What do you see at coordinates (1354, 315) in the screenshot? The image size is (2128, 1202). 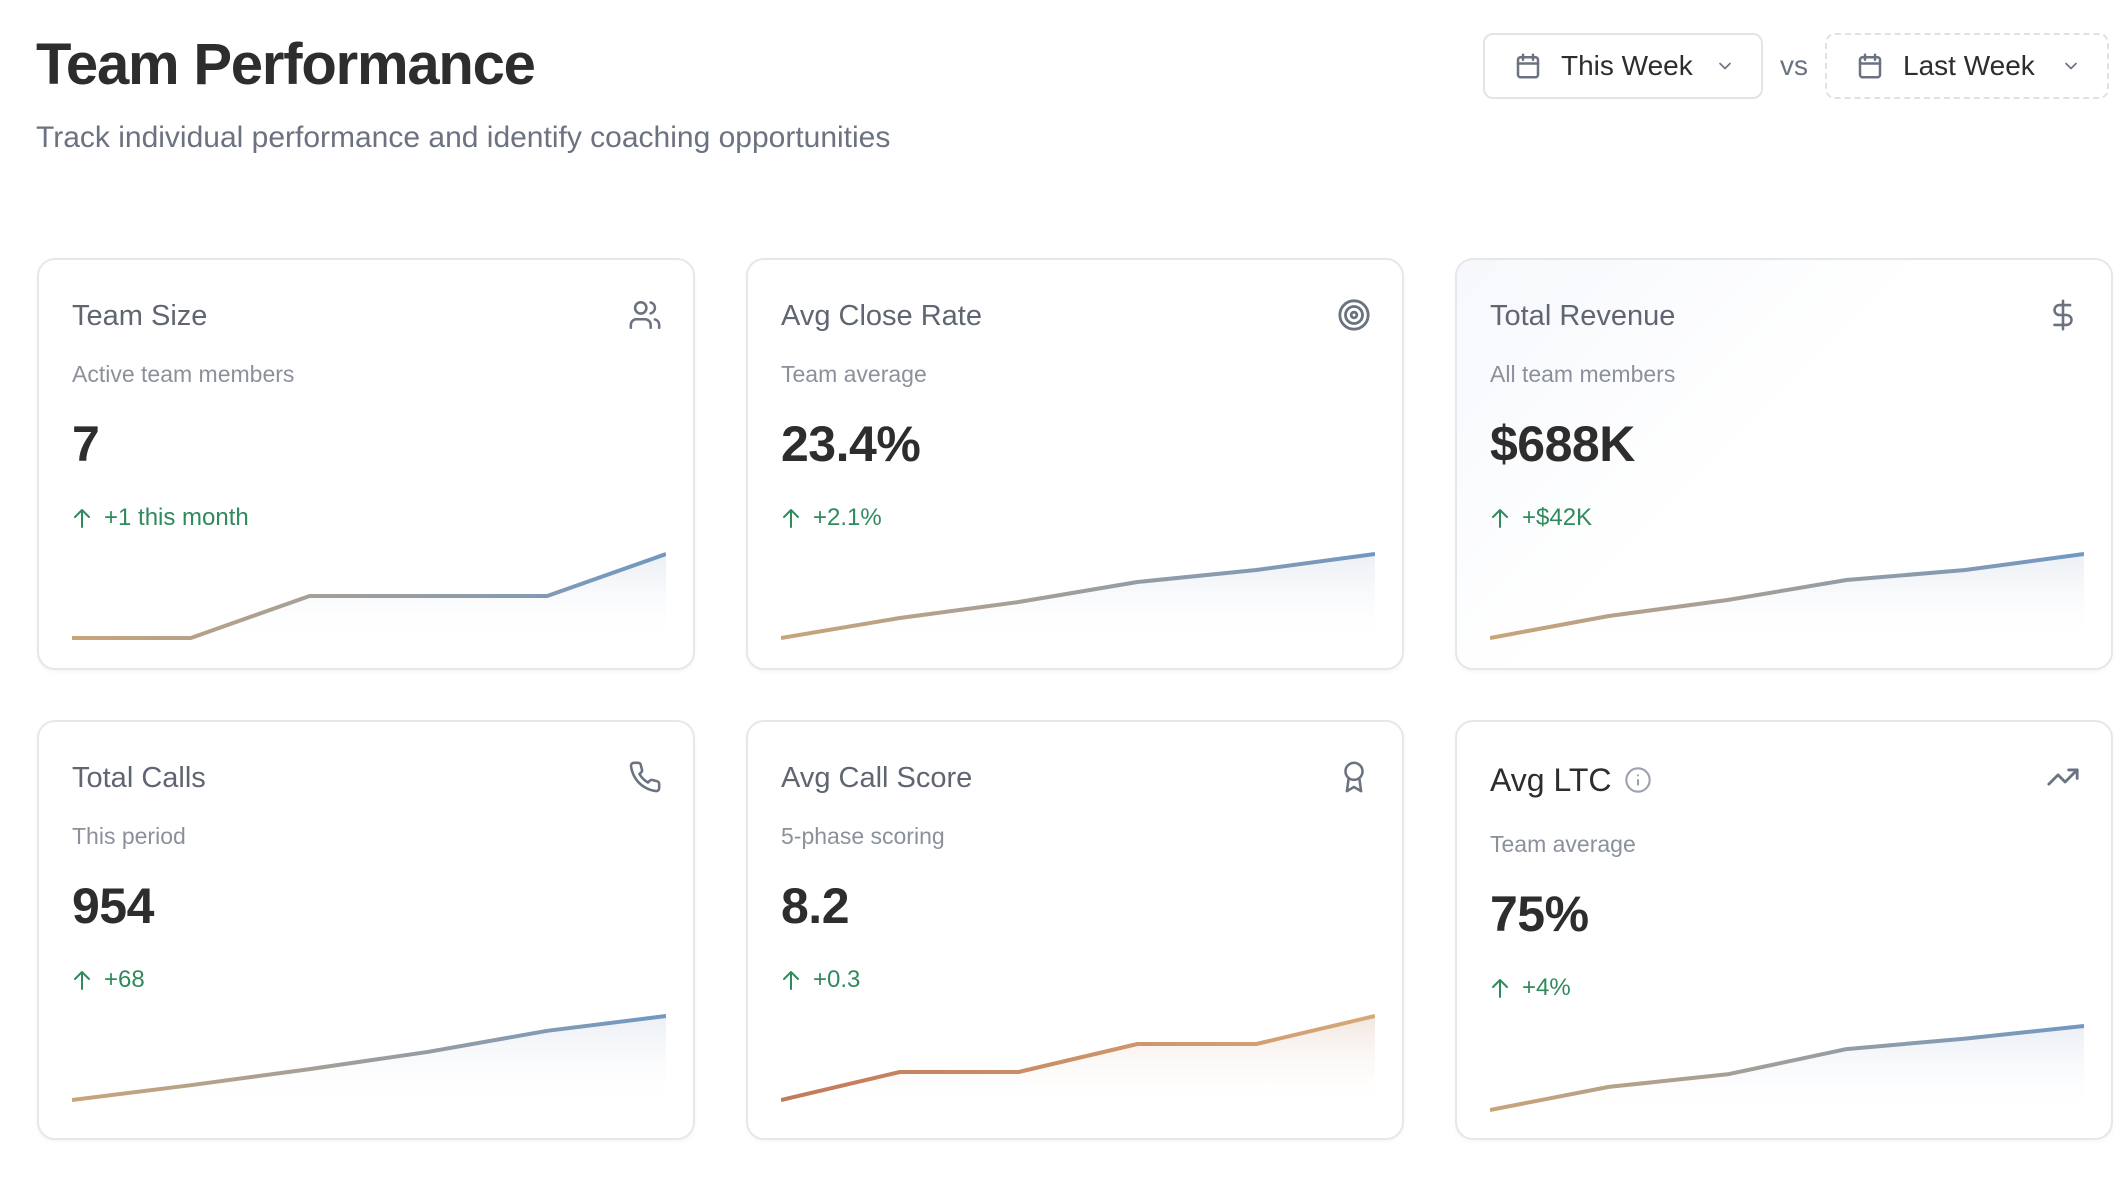 I see `target-icon` at bounding box center [1354, 315].